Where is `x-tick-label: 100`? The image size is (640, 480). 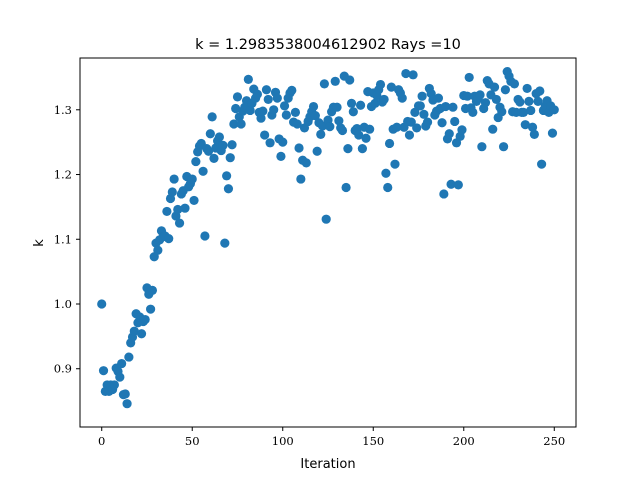
x-tick-label: 100 is located at coordinates (283, 441).